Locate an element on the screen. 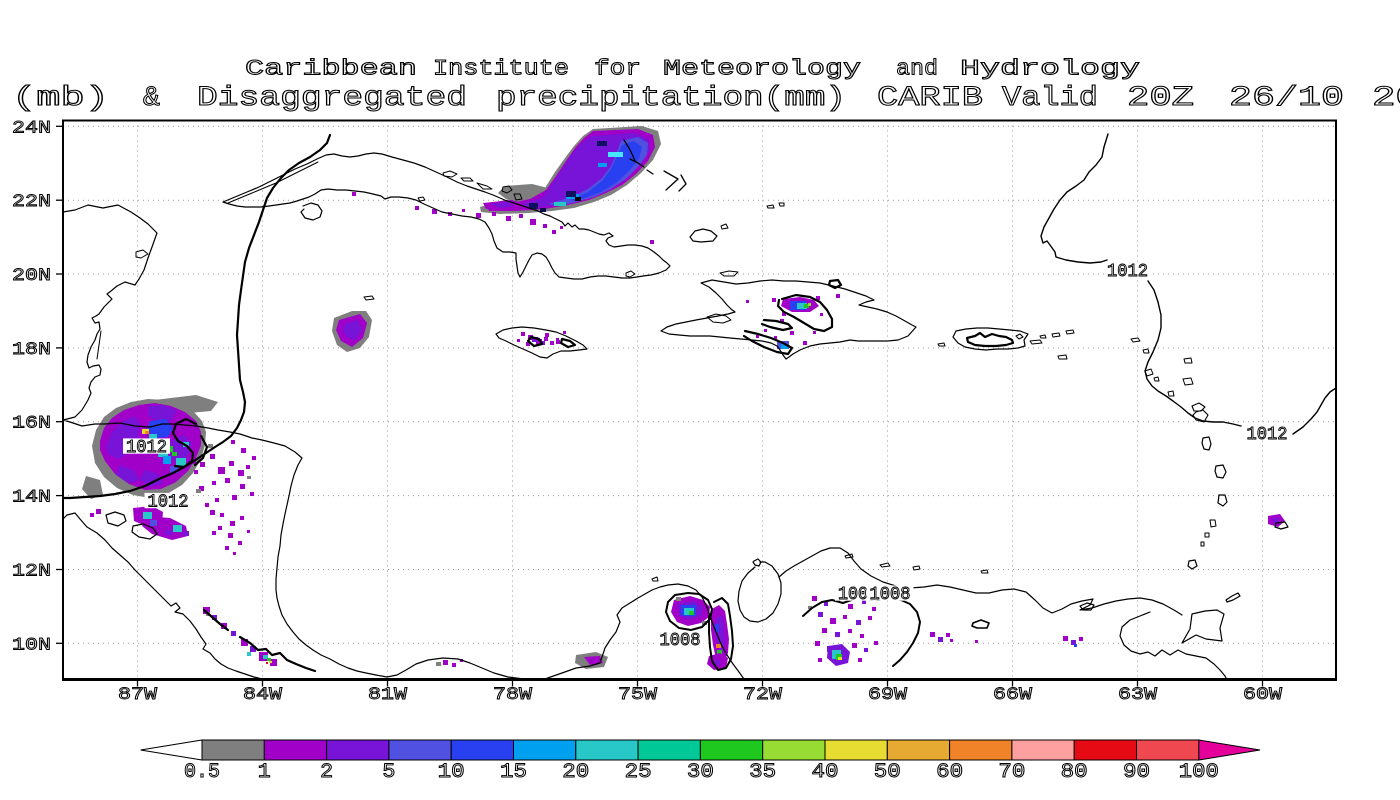 This screenshot has width=1400, height=800. svg-text: CARIB is located at coordinates (930, 98).